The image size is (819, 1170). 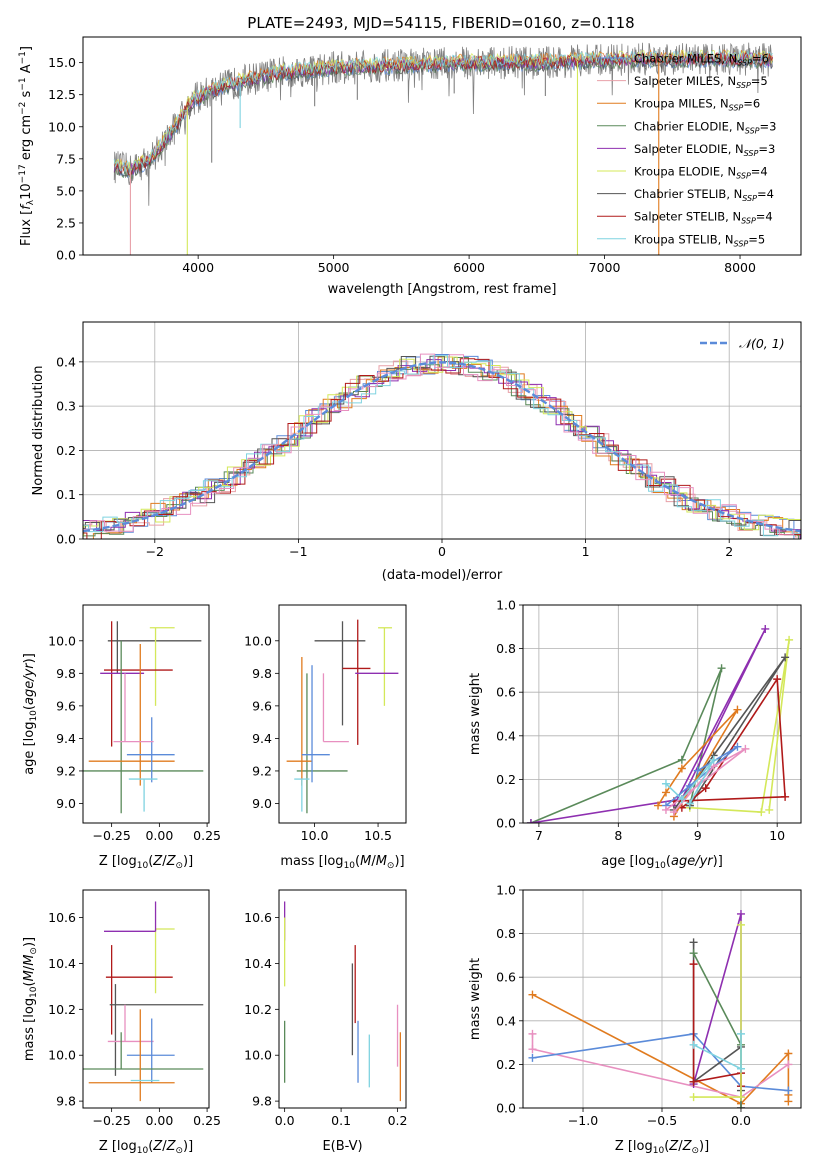 What do you see at coordinates (506, 977) in the screenshot?
I see `y-tick-label: 0.6` at bounding box center [506, 977].